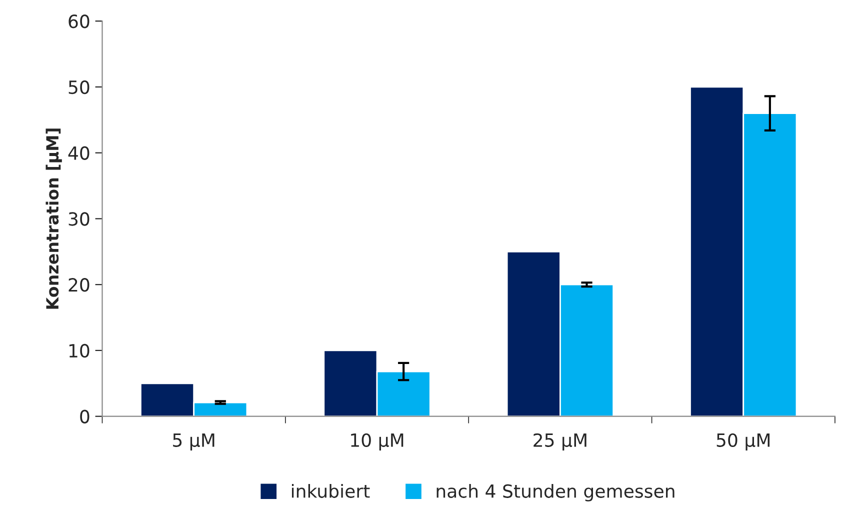  Describe the element at coordinates (377, 441) in the screenshot. I see `x-tick-label: 10 µM` at that location.